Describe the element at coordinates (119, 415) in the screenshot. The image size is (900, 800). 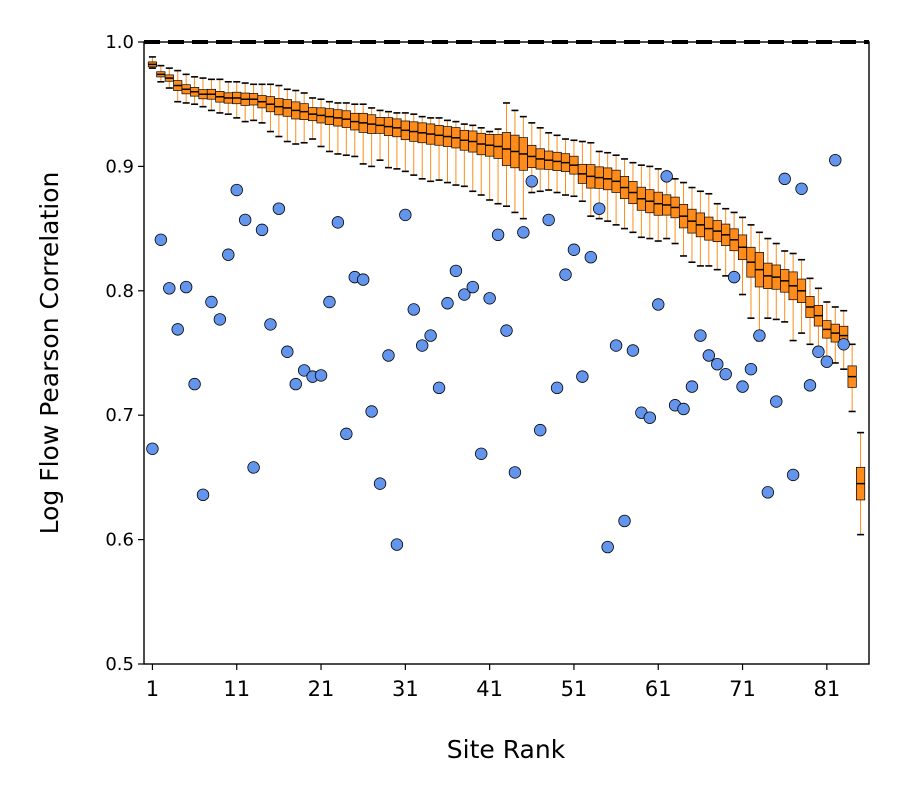
I see `y-tick-label: 0.7` at that location.